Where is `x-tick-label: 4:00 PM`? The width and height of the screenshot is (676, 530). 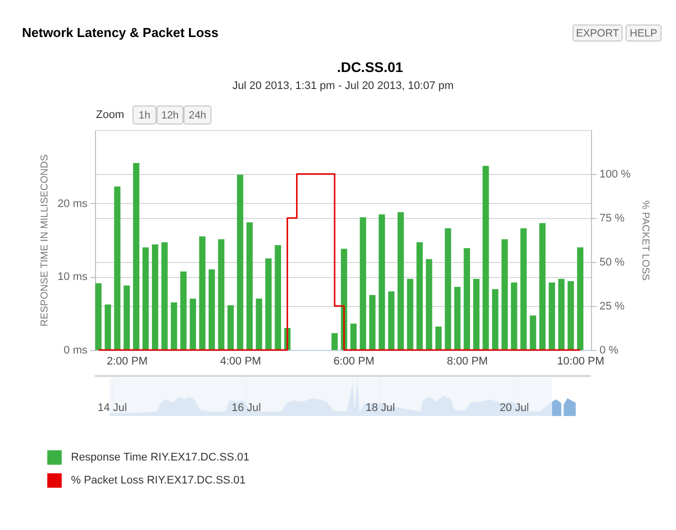
x-tick-label: 4:00 PM is located at coordinates (241, 362).